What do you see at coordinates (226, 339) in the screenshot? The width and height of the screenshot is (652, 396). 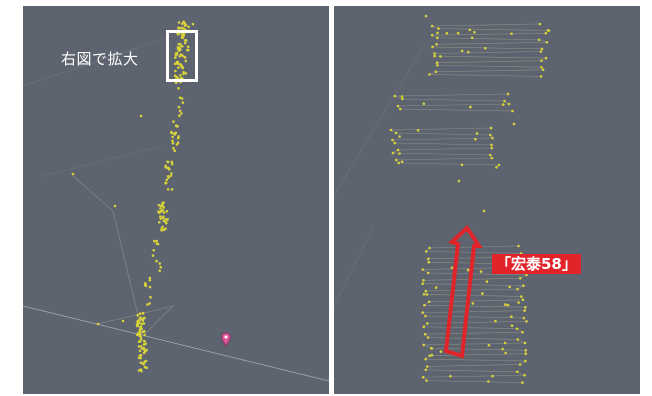 I see `map-pin-icon` at bounding box center [226, 339].